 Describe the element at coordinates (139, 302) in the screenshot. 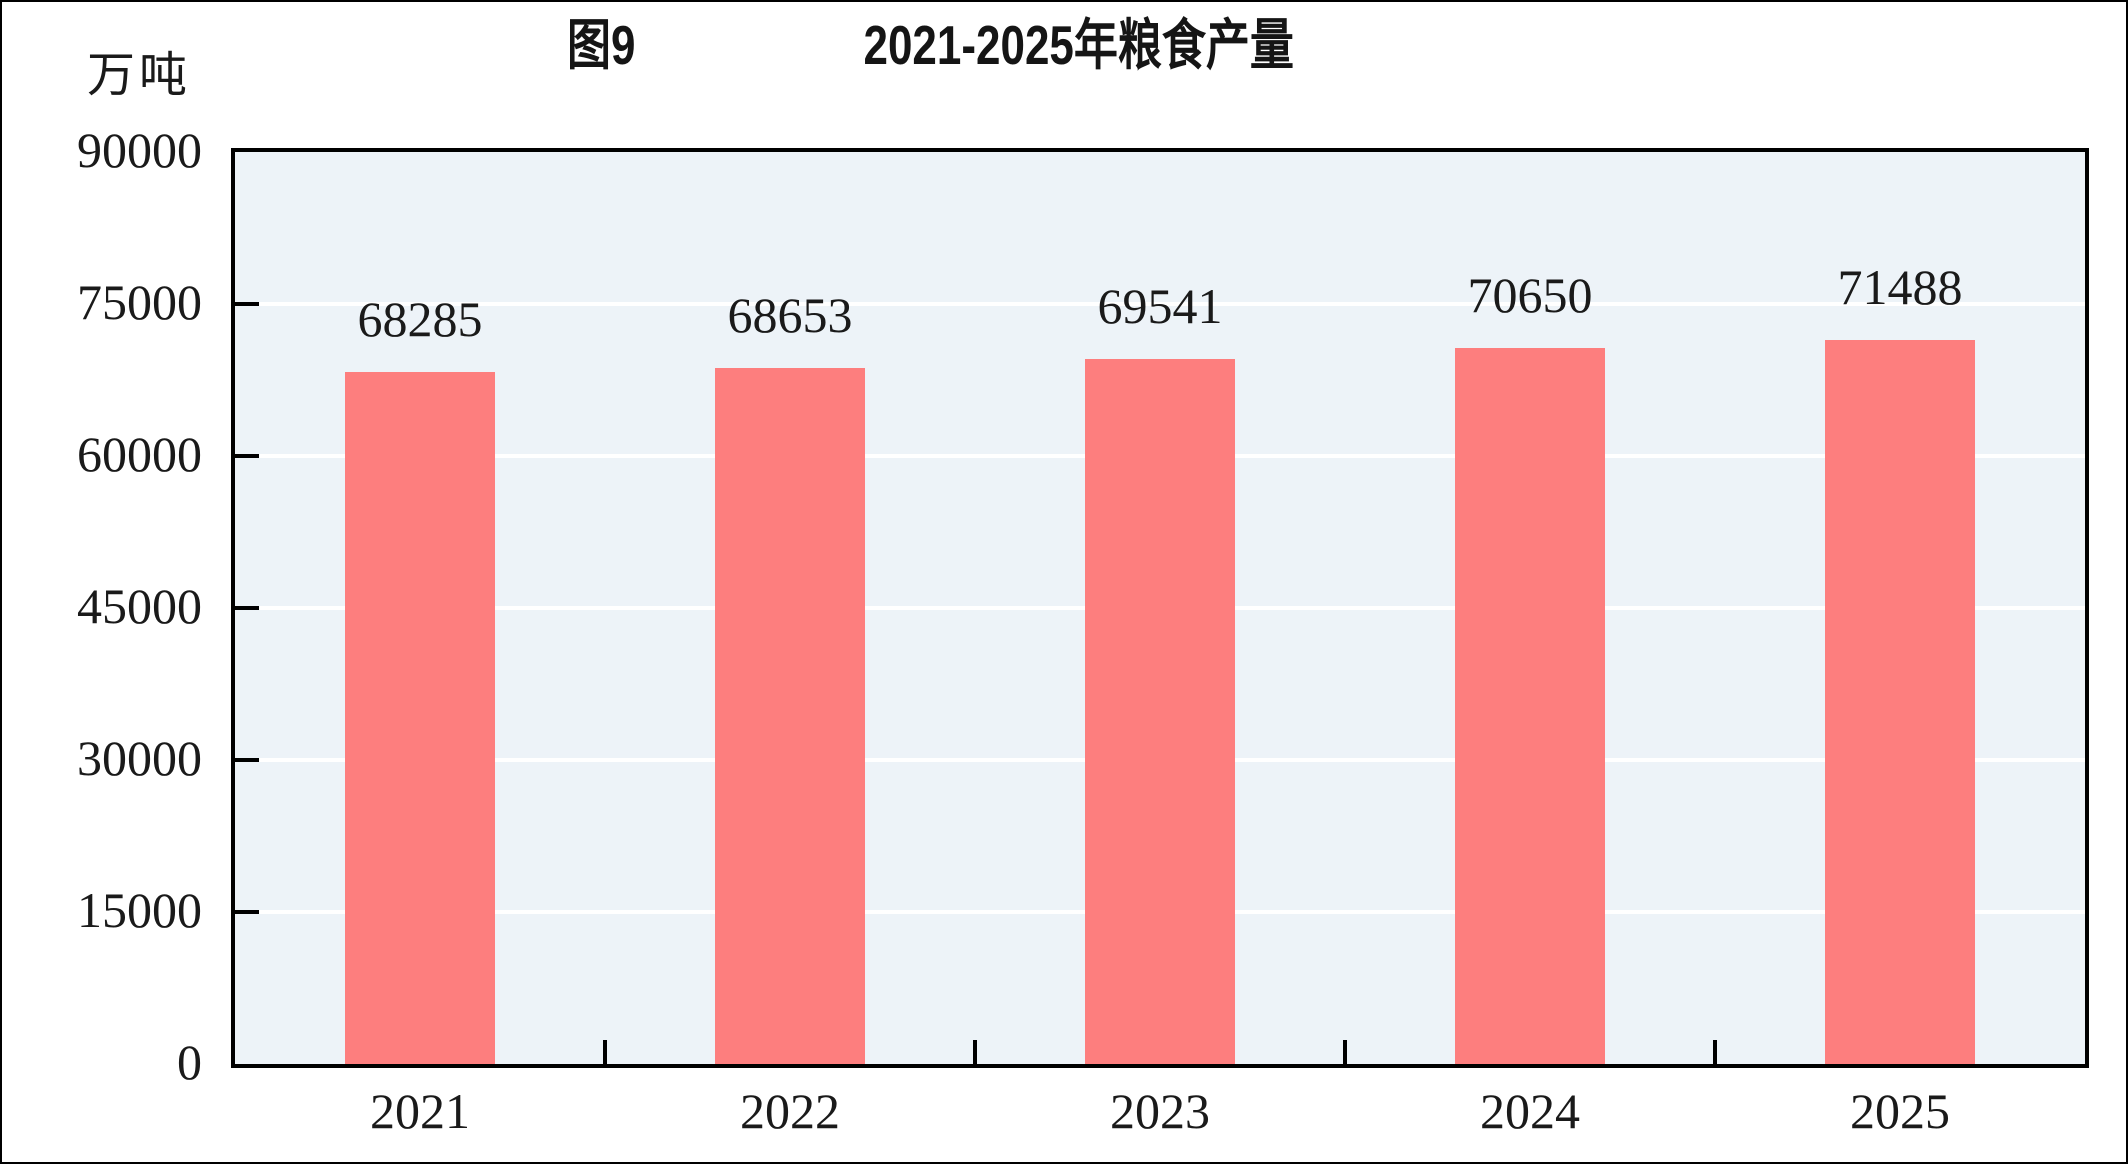

I see `y-tick-label: 75000` at that location.